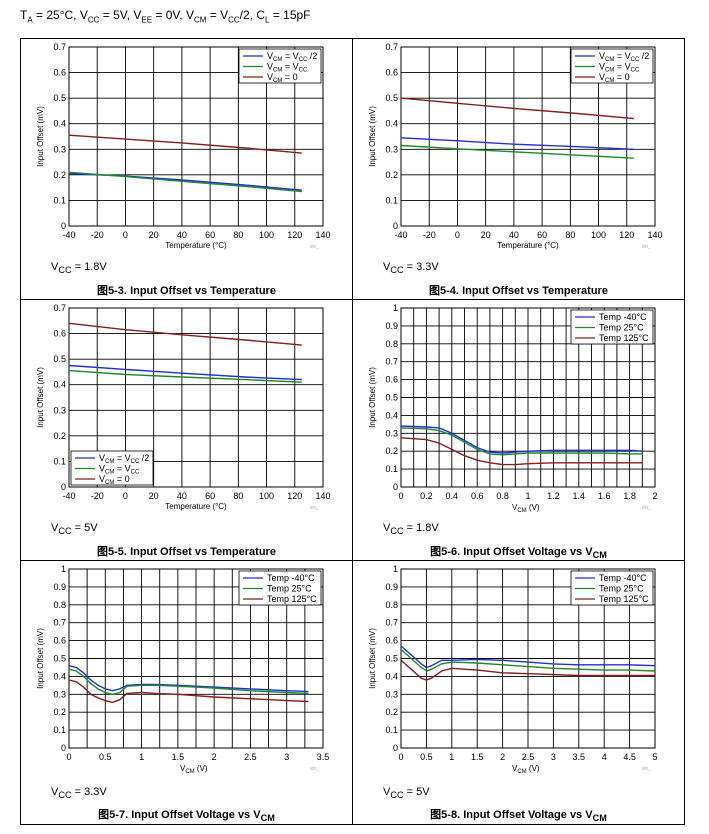 The image size is (709, 834). Describe the element at coordinates (527, 496) in the screenshot. I see `x-tick-label: 1` at that location.